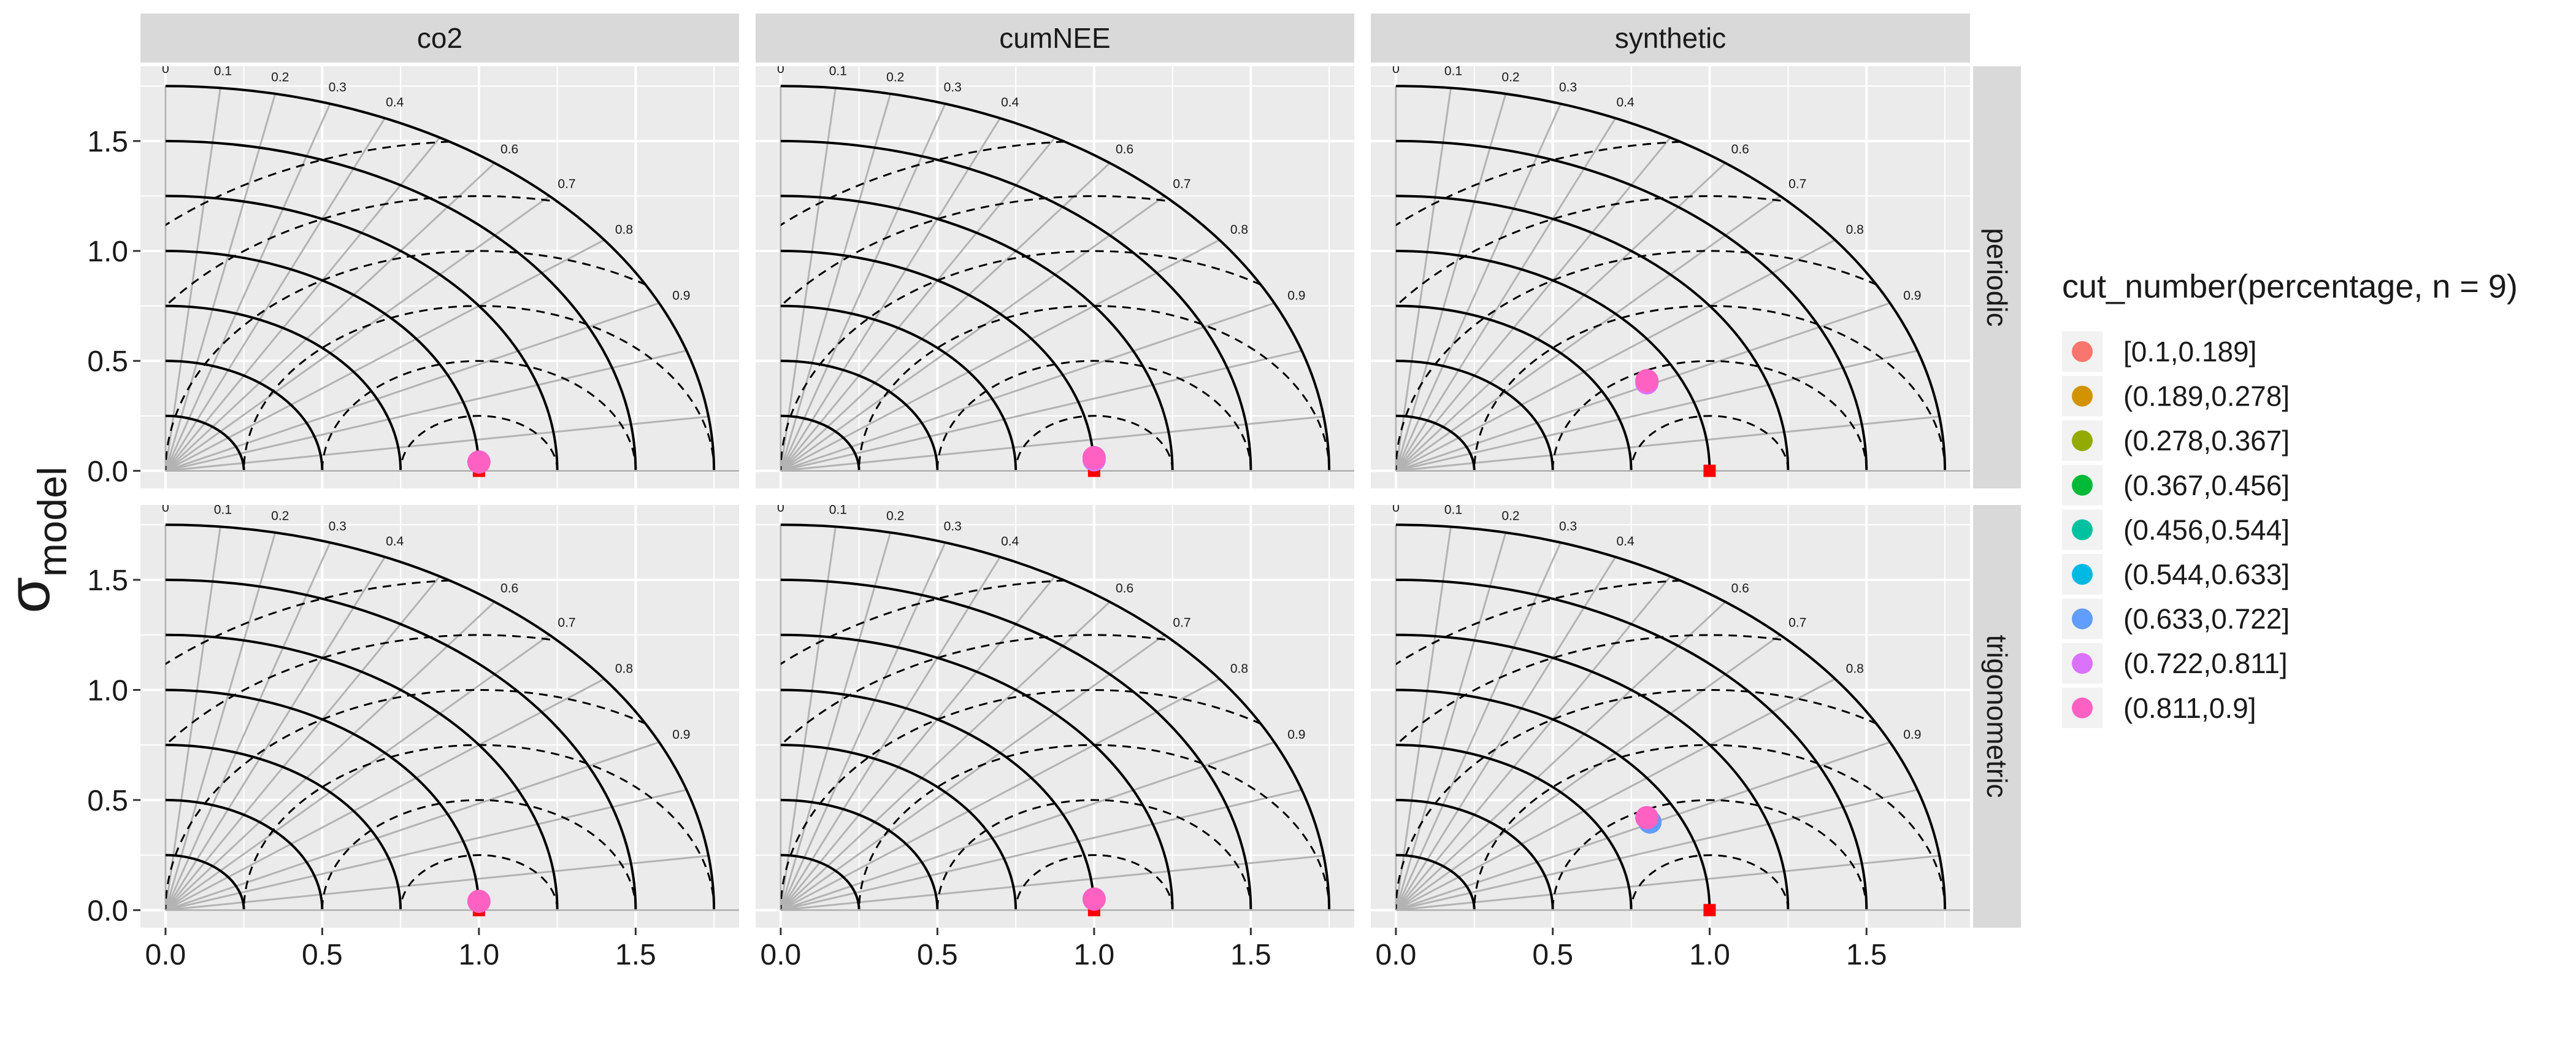 The image size is (2576, 1048). I want to click on legend-label: (0.811,0.9], so click(2189, 708).